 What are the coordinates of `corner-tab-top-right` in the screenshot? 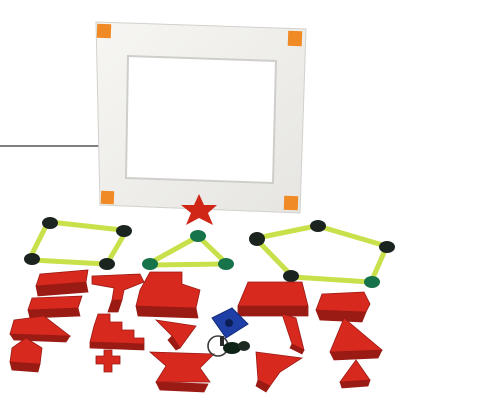 It's located at (295, 38).